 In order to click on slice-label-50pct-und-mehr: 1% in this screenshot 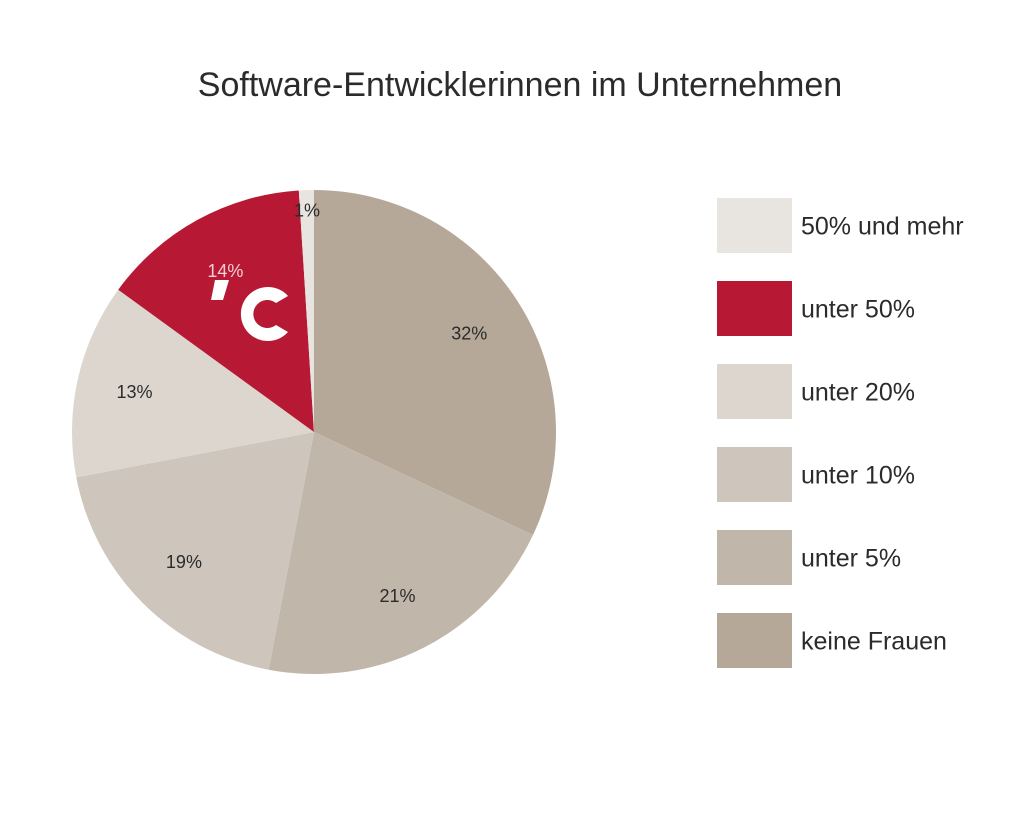, I will do `click(307, 211)`.